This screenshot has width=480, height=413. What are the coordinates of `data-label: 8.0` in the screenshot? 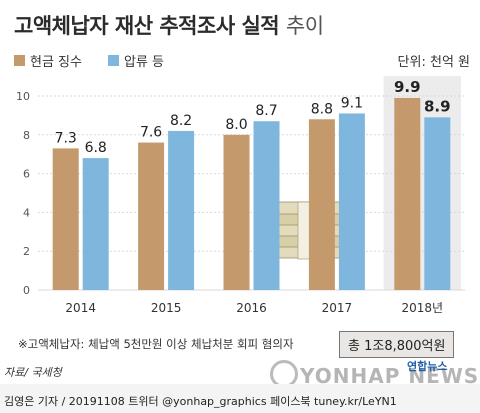 It's located at (236, 125).